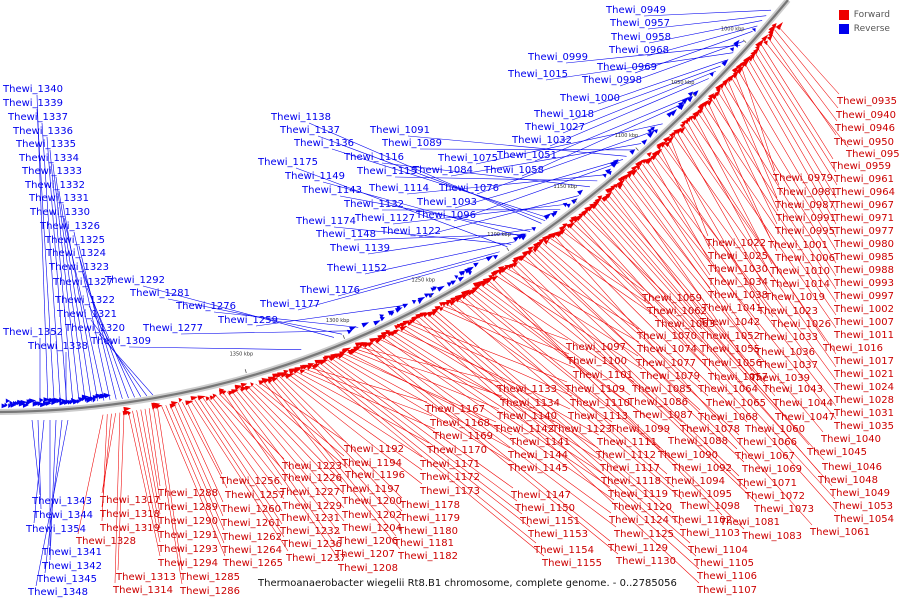  I want to click on forward-gene-label: Thewi_1293, so click(187, 549).